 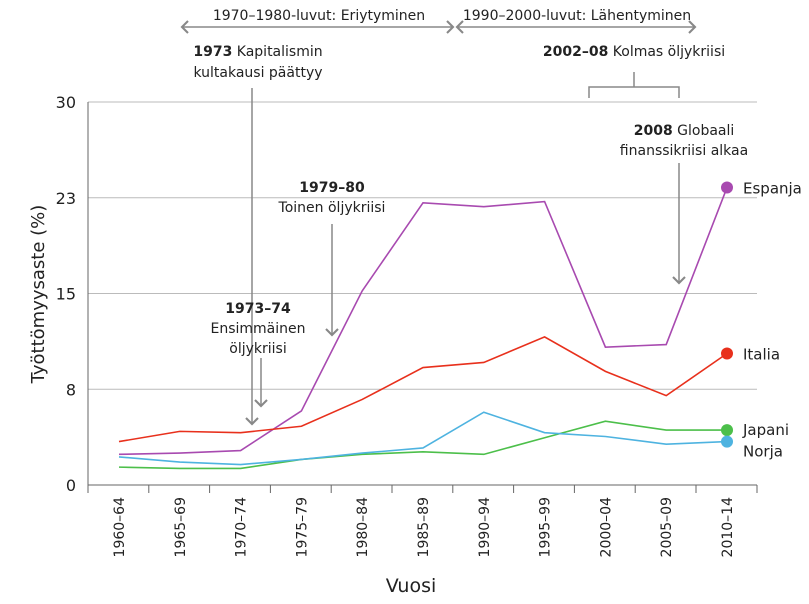 I want to click on annotation-label: 1973 Kapitalismin, so click(x=257, y=52).